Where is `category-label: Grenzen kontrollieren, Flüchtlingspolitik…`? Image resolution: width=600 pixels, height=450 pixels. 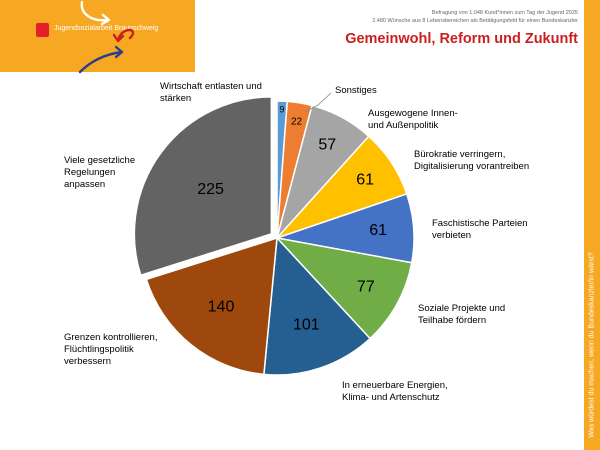
category-label: Grenzen kontrollieren, Flüchtlingspolitik… is located at coordinates (110, 349).